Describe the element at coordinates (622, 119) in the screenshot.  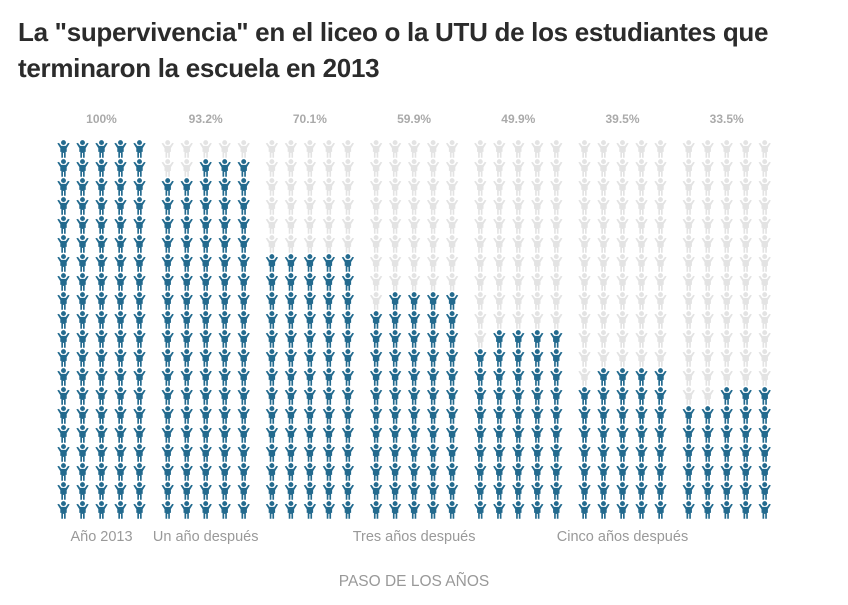
I see `value-label-6: 39.5%` at that location.